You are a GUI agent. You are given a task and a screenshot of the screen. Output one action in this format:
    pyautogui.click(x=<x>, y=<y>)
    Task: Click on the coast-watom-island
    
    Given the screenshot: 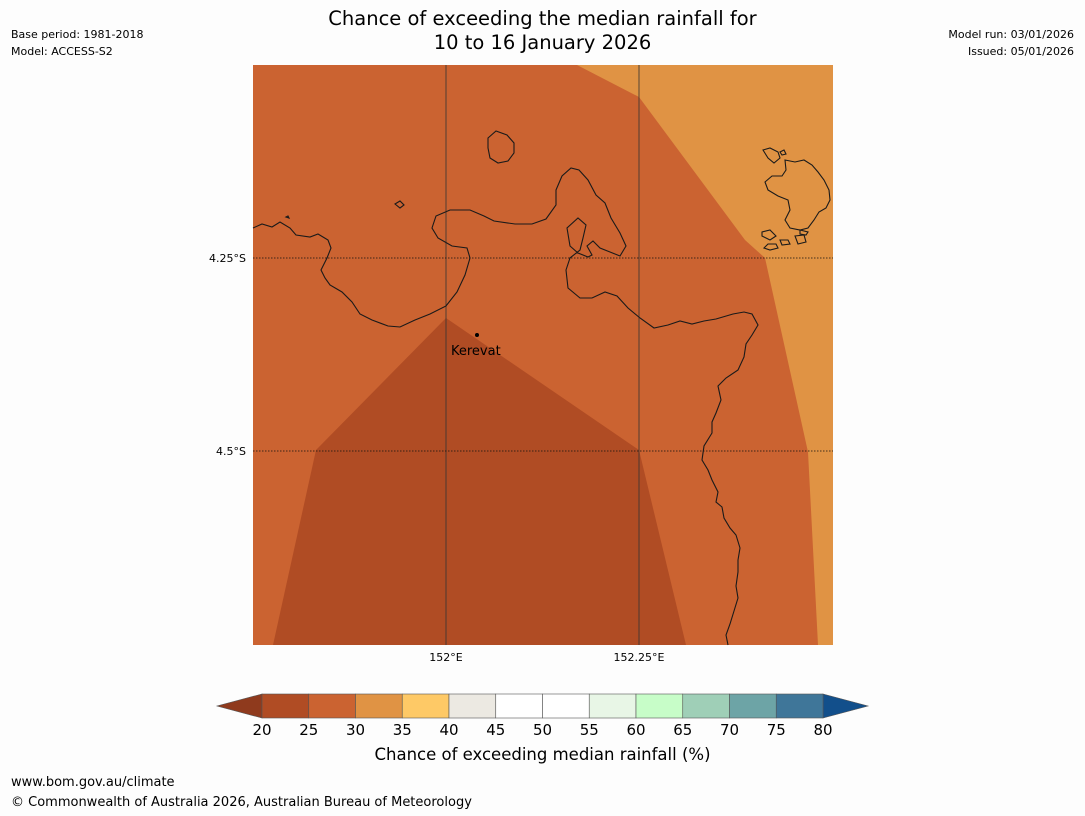 What is the action you would take?
    pyautogui.click(x=501, y=147)
    